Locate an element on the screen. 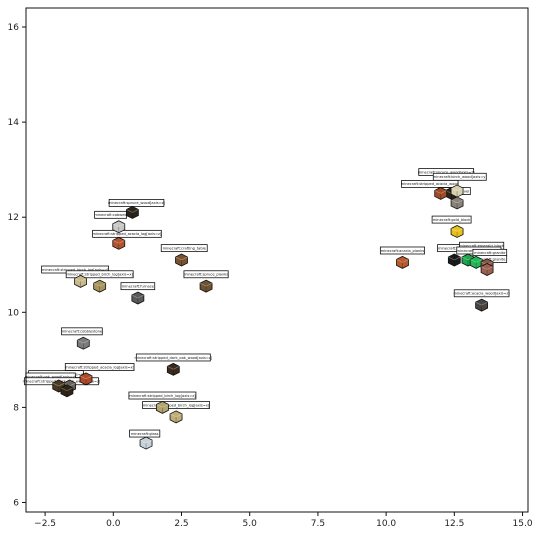 The width and height of the screenshot is (540, 540). y-tick-label: 6 is located at coordinates (16, 503).